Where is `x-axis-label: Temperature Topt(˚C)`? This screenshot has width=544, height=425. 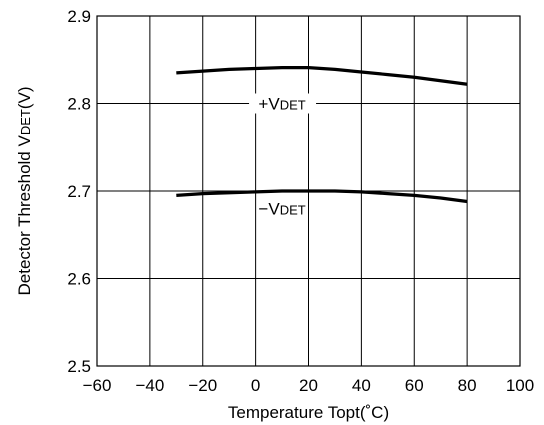 x-axis-label: Temperature Topt(˚C) is located at coordinates (308, 412).